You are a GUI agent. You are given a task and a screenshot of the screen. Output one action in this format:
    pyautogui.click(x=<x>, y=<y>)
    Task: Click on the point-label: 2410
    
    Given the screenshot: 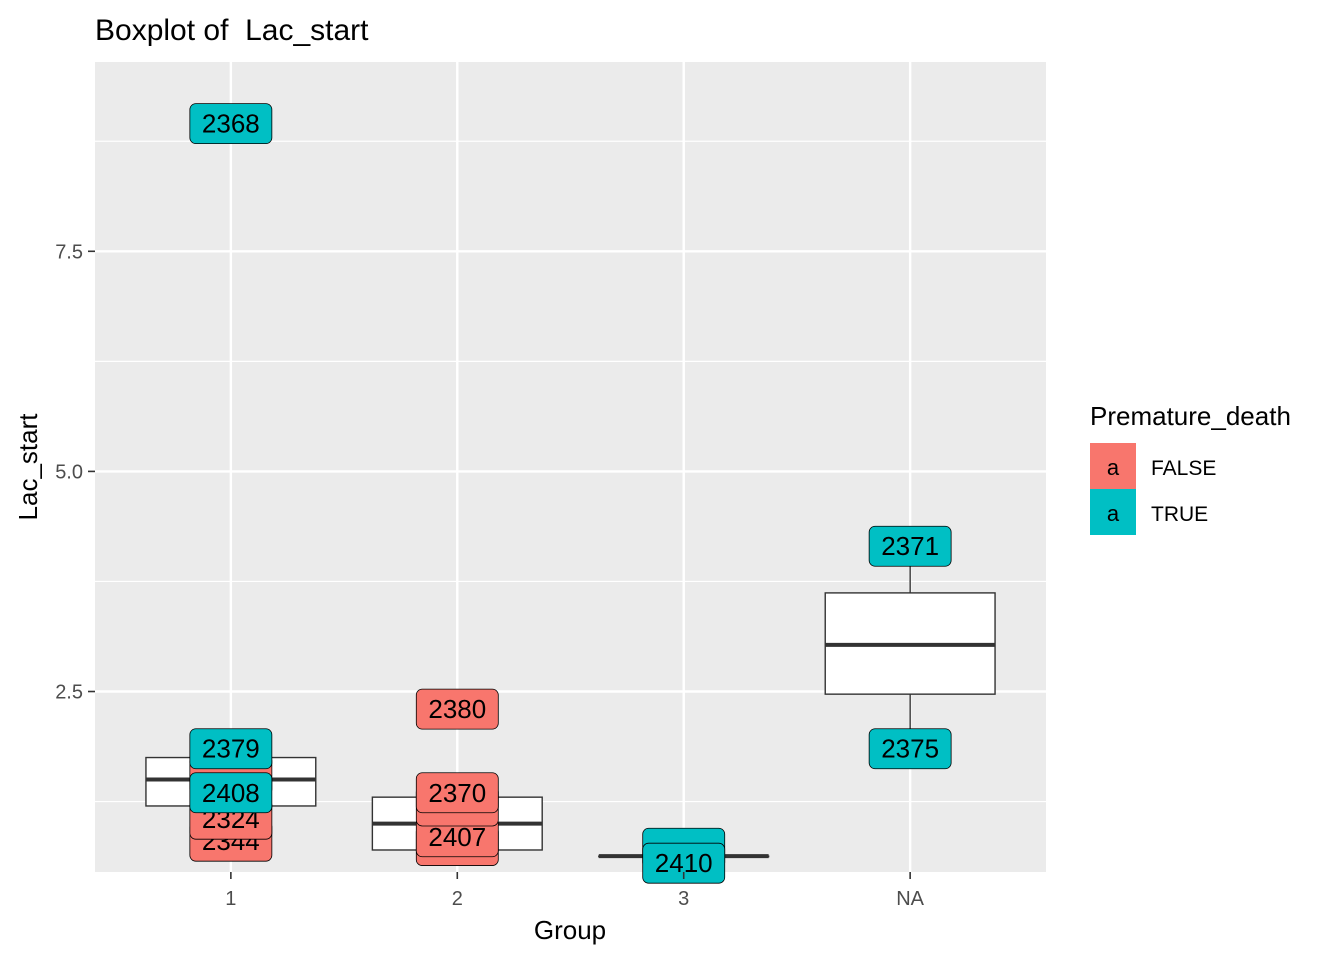 What is the action you would take?
    pyautogui.click(x=684, y=863)
    